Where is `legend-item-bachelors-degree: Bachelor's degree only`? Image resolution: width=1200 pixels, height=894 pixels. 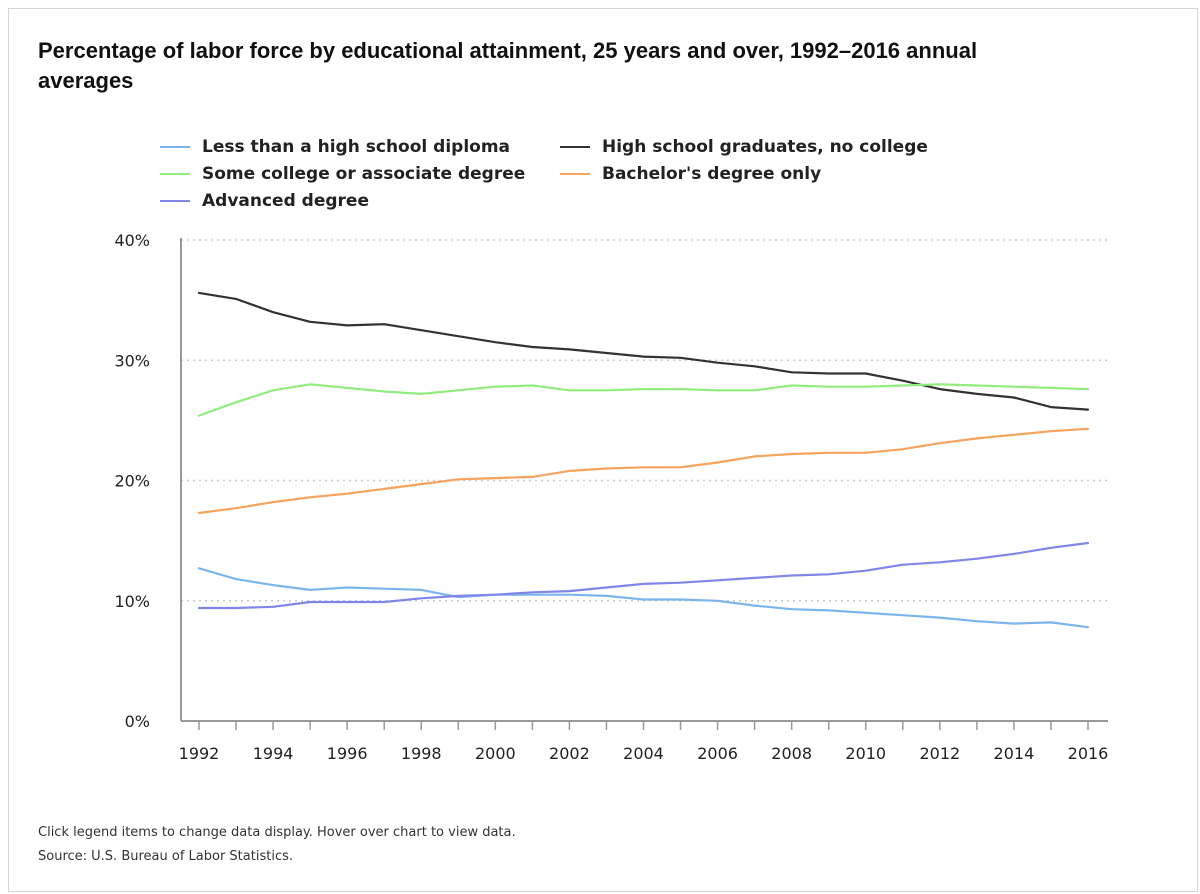
legend-item-bachelors-degree: Bachelor's degree only is located at coordinates (690, 174).